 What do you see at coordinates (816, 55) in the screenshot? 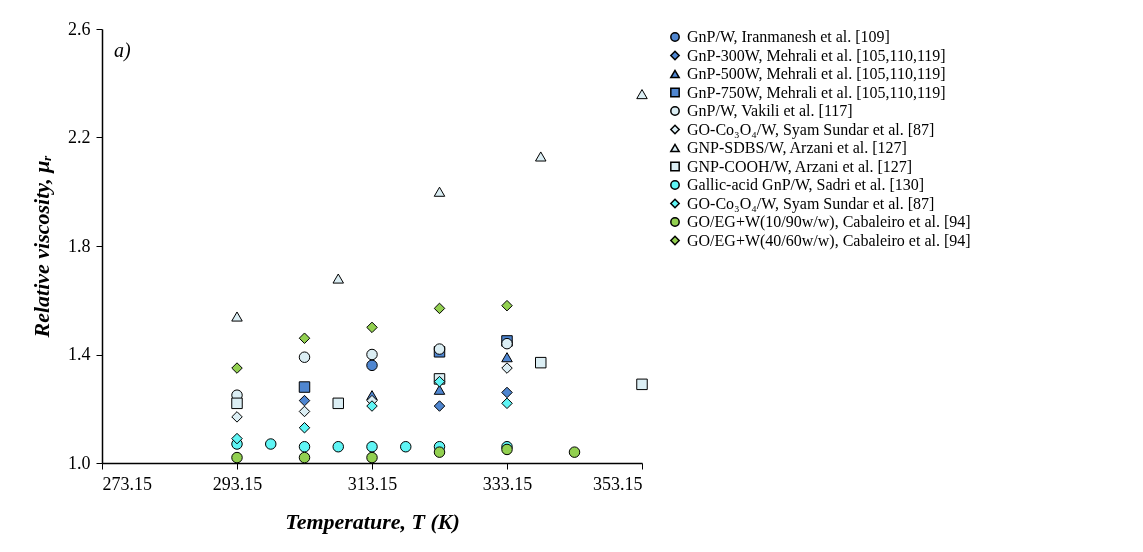
I see `legend-label: GnP-300W, Mehrali et al. [105,110,119]` at bounding box center [816, 55].